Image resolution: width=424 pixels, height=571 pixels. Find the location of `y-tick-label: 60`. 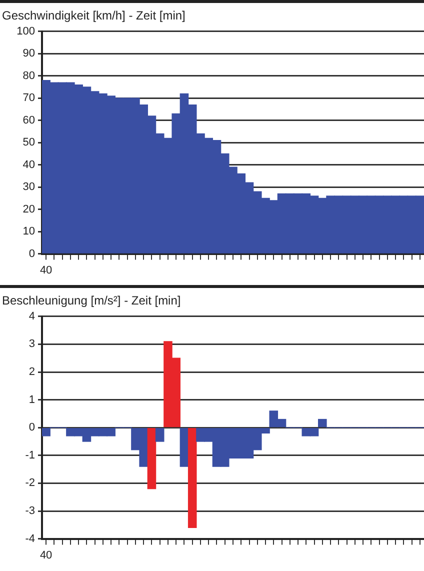

y-tick-label: 60 is located at coordinates (28, 120).